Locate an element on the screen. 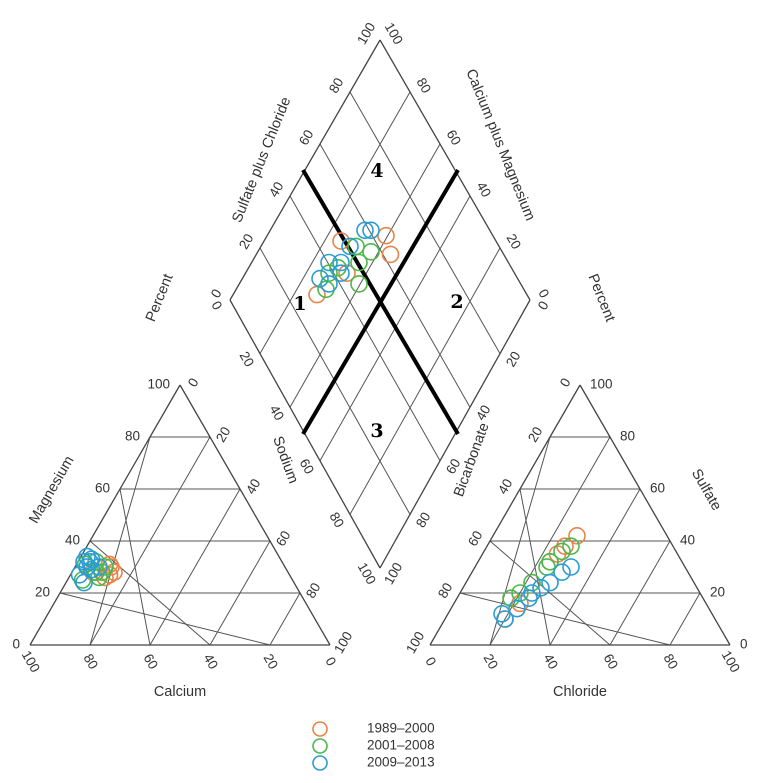  axis-label-sodium: Sodium is located at coordinates (285, 460).